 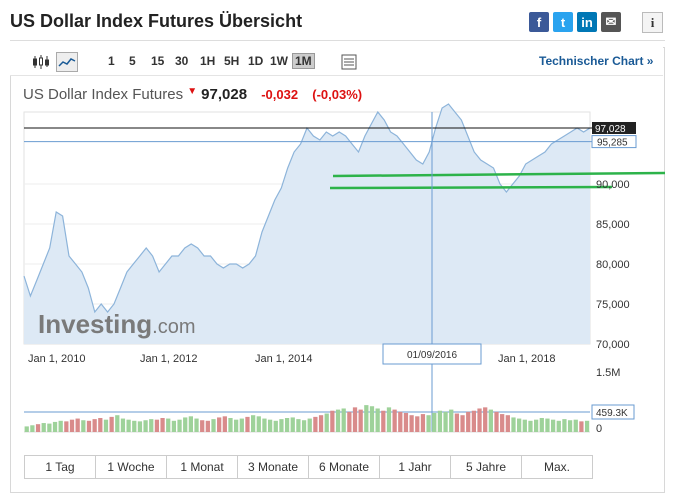 I want to click on crosshair-date-text: 01/09/2016, so click(x=432, y=355).